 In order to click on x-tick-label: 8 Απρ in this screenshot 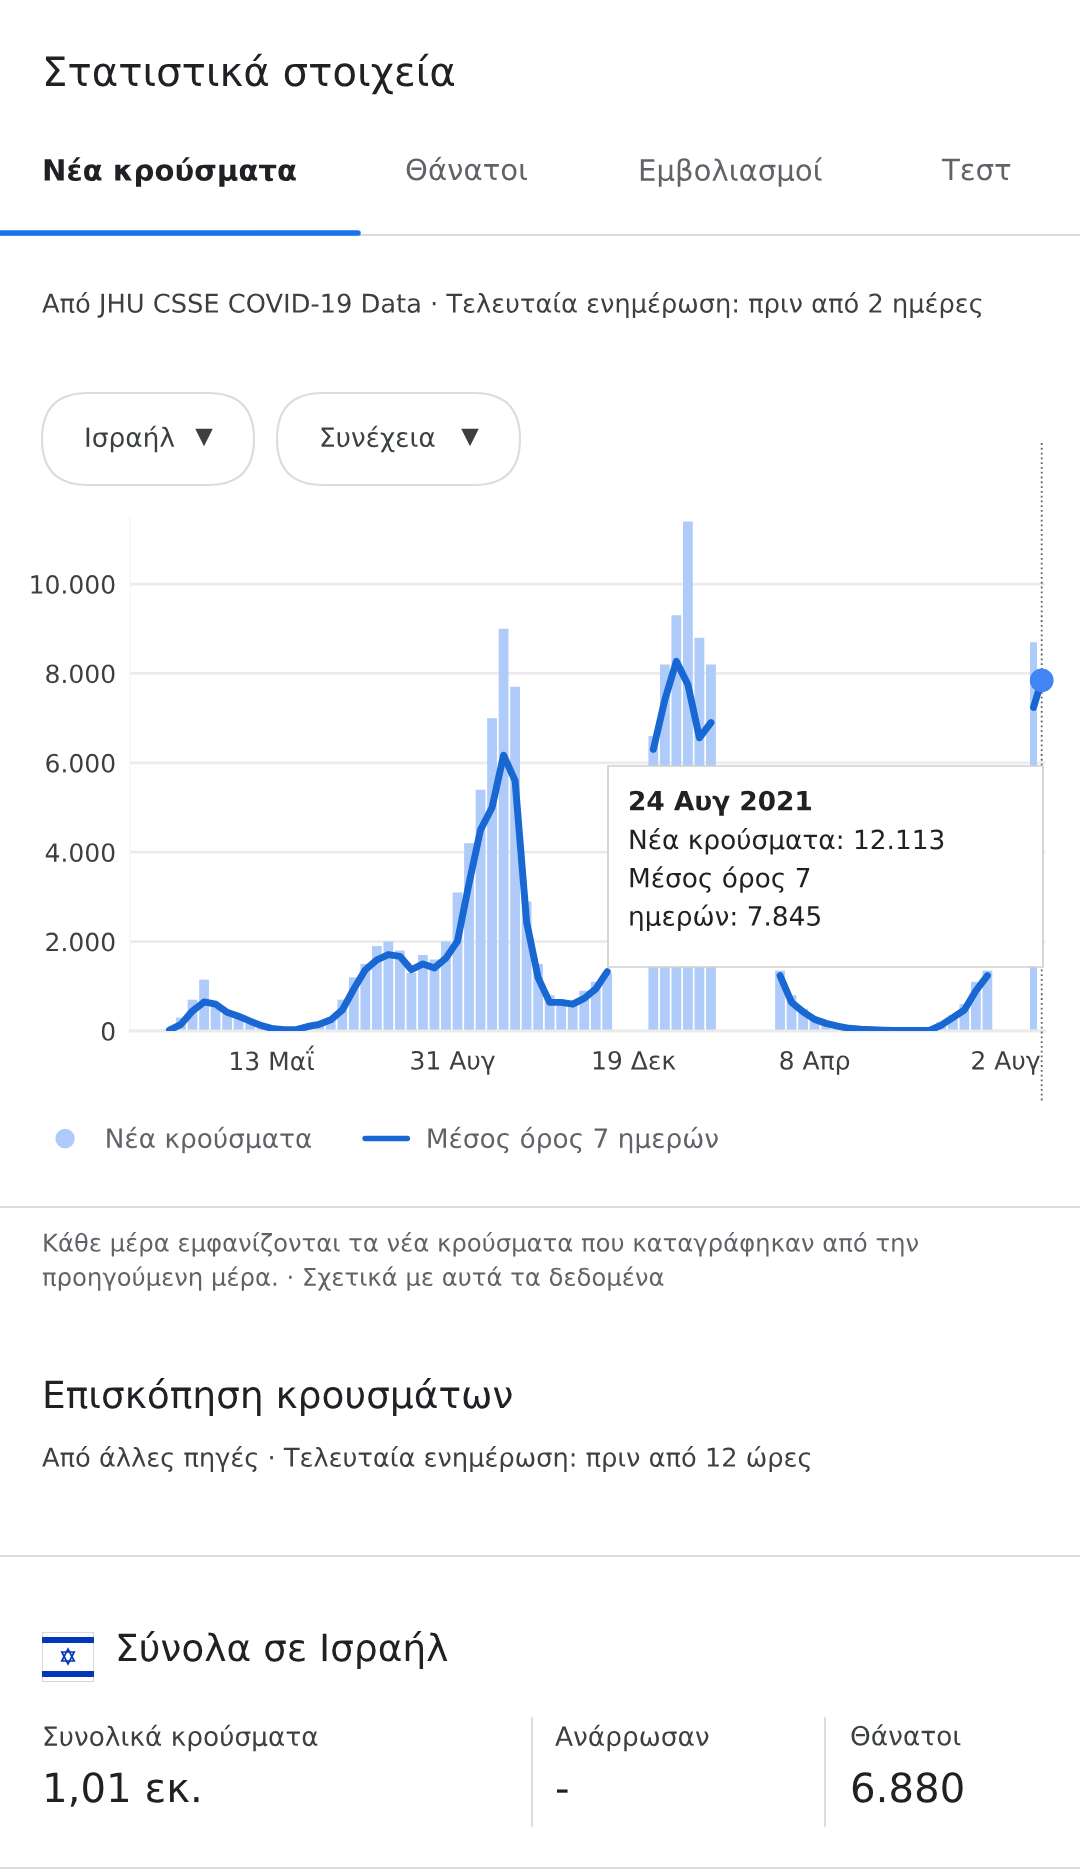, I will do `click(815, 1062)`.